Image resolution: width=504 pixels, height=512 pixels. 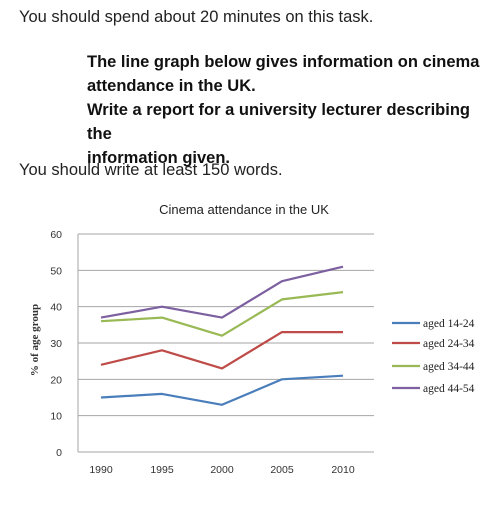 What do you see at coordinates (56, 235) in the screenshot?
I see `y-tick-label: 60` at bounding box center [56, 235].